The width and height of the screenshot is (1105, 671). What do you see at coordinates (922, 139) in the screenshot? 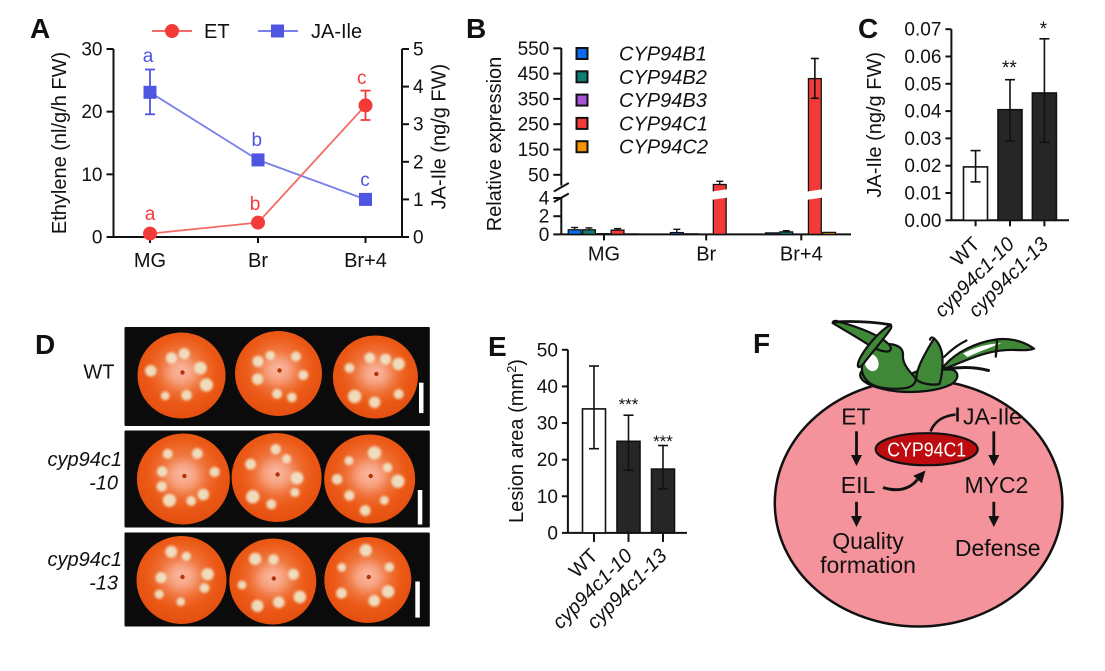
I see `svg-text: 0.03` at bounding box center [922, 139].